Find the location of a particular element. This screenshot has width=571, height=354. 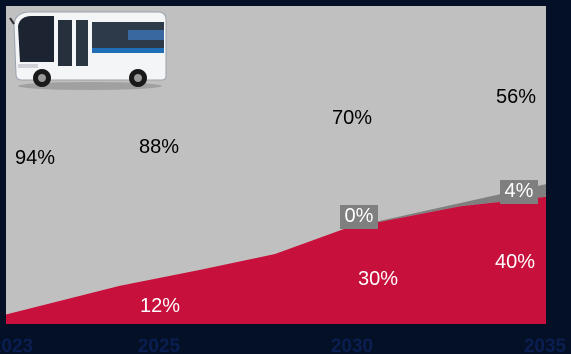

x-tick-label-2035: 2035 is located at coordinates (545, 345).